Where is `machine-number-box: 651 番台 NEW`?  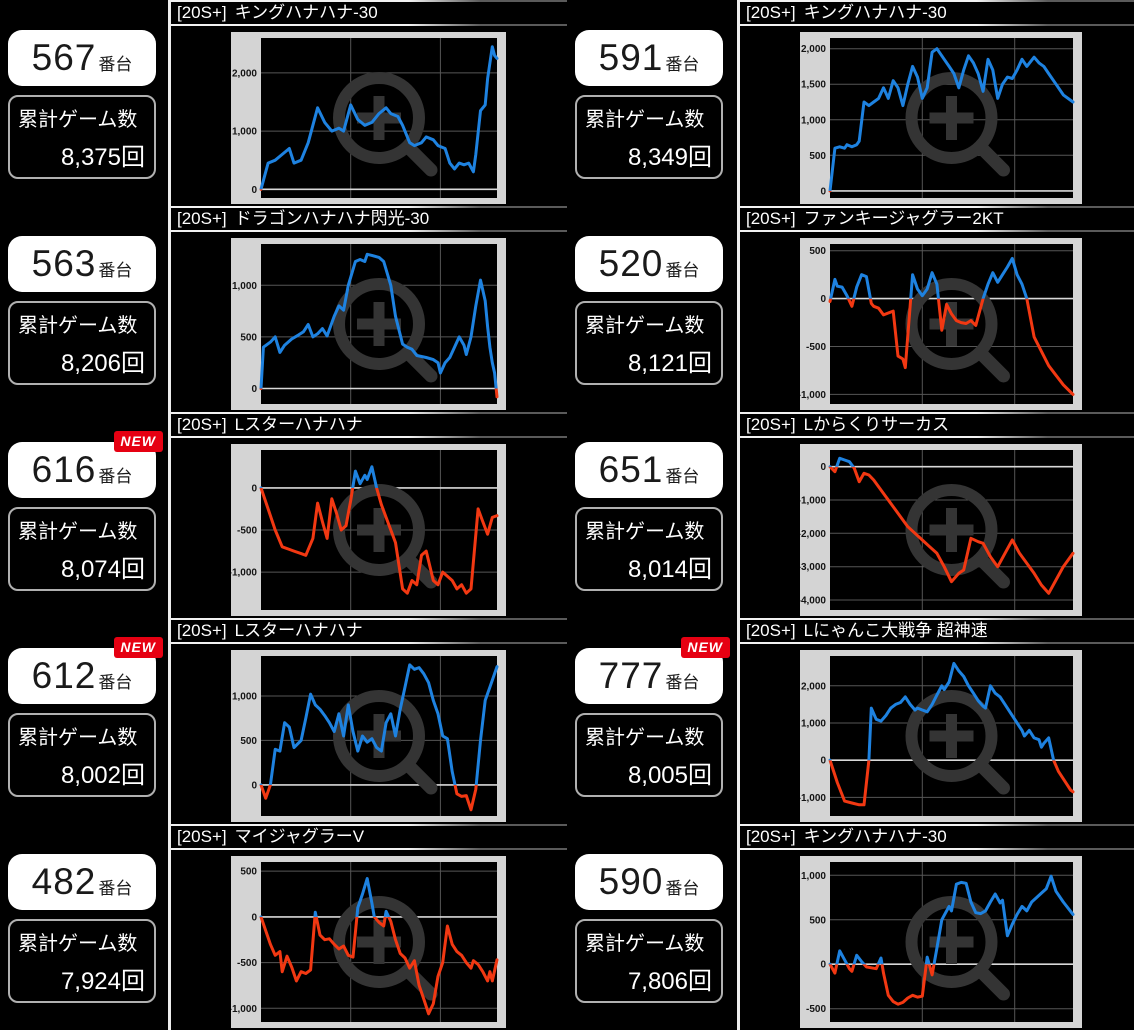 machine-number-box: 651 番台 NEW is located at coordinates (649, 470).